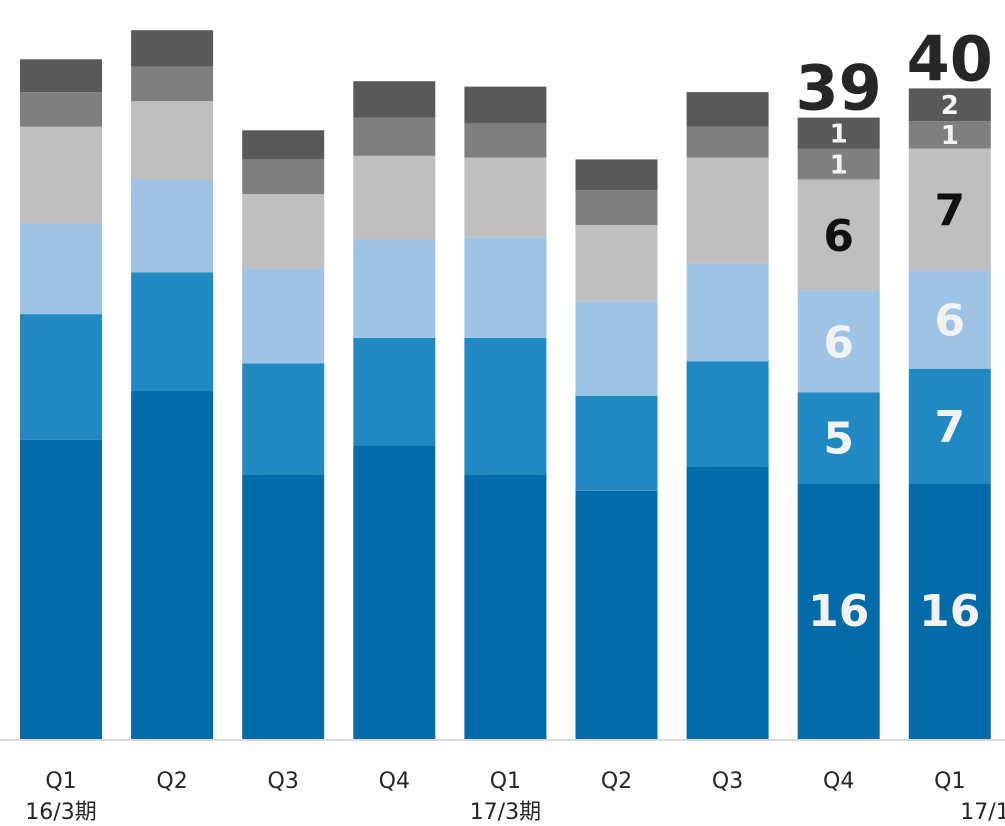 The height and width of the screenshot is (826, 1005). Describe the element at coordinates (172, 225) in the screenshot. I see `bar-segment-s2-c1` at that location.